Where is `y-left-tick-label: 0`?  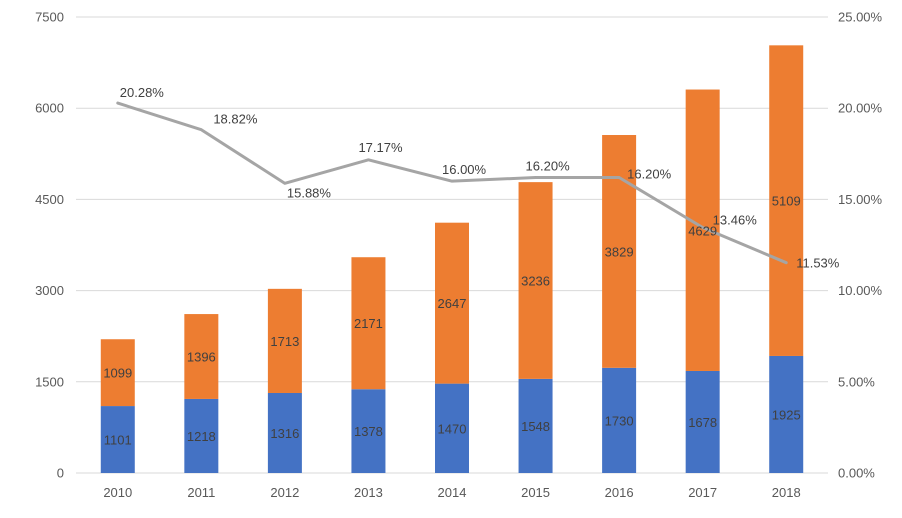
y-left-tick-label: 0 is located at coordinates (60, 473).